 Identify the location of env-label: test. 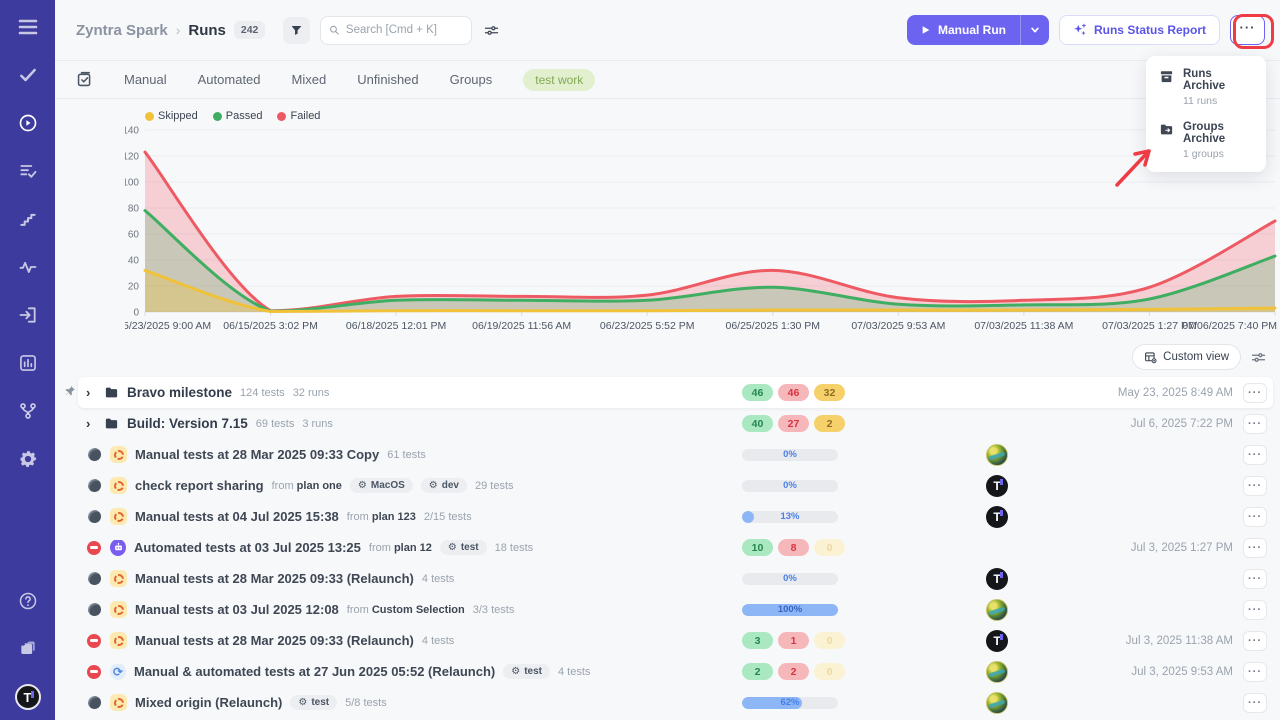
(533, 671).